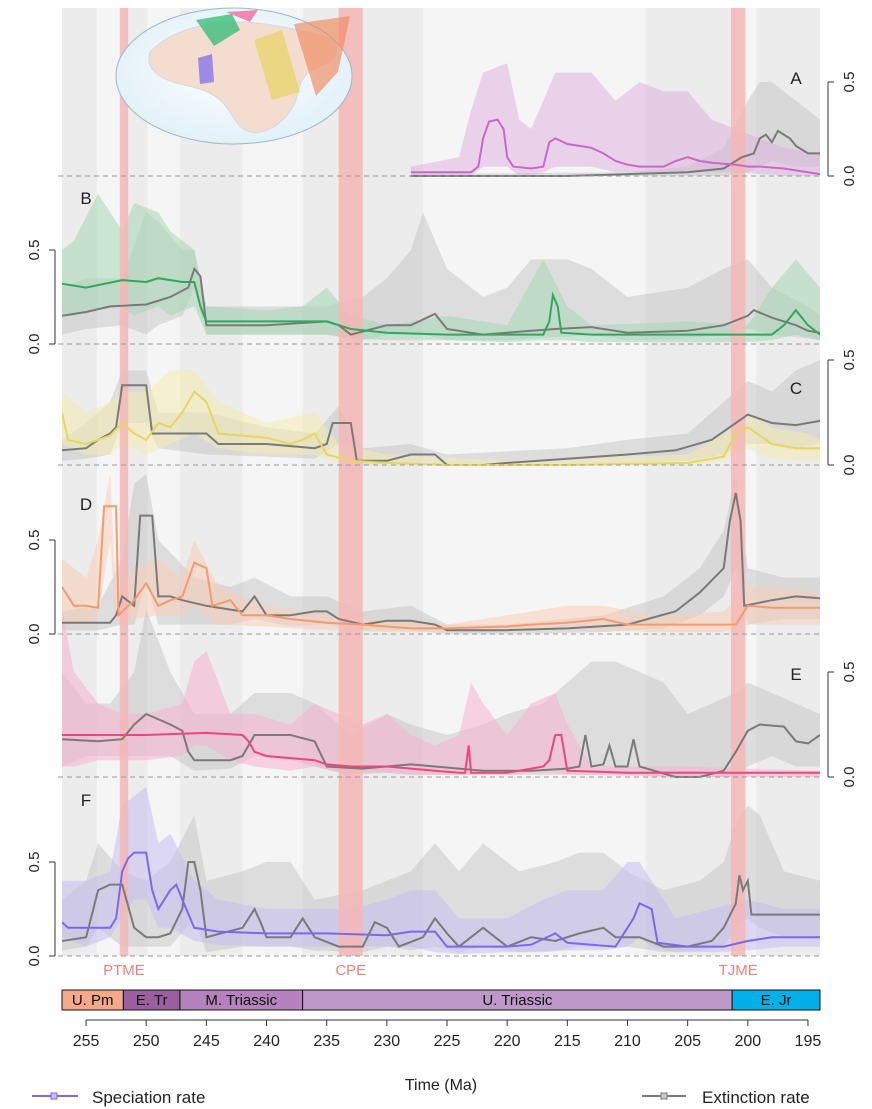 This screenshot has height=1109, width=872. I want to click on panel-B-extinction-line, so click(441, 301).